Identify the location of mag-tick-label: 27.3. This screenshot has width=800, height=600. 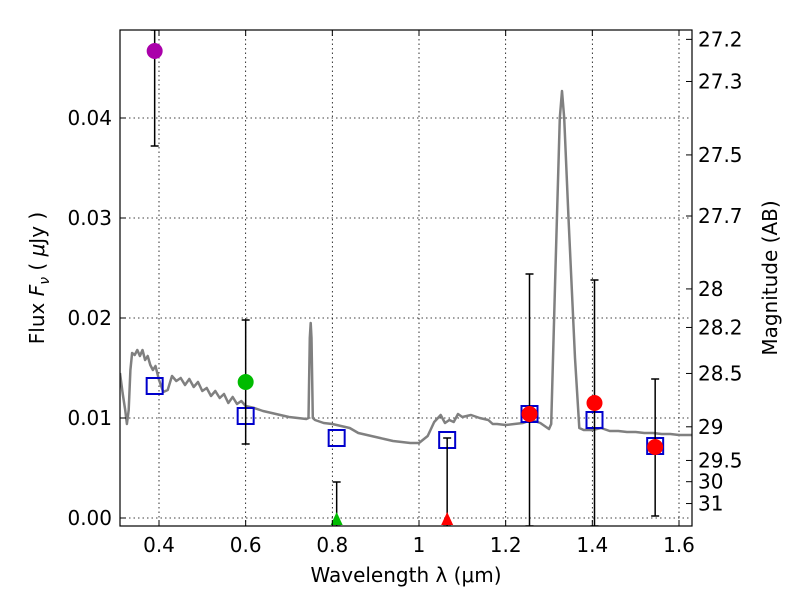
(720, 81).